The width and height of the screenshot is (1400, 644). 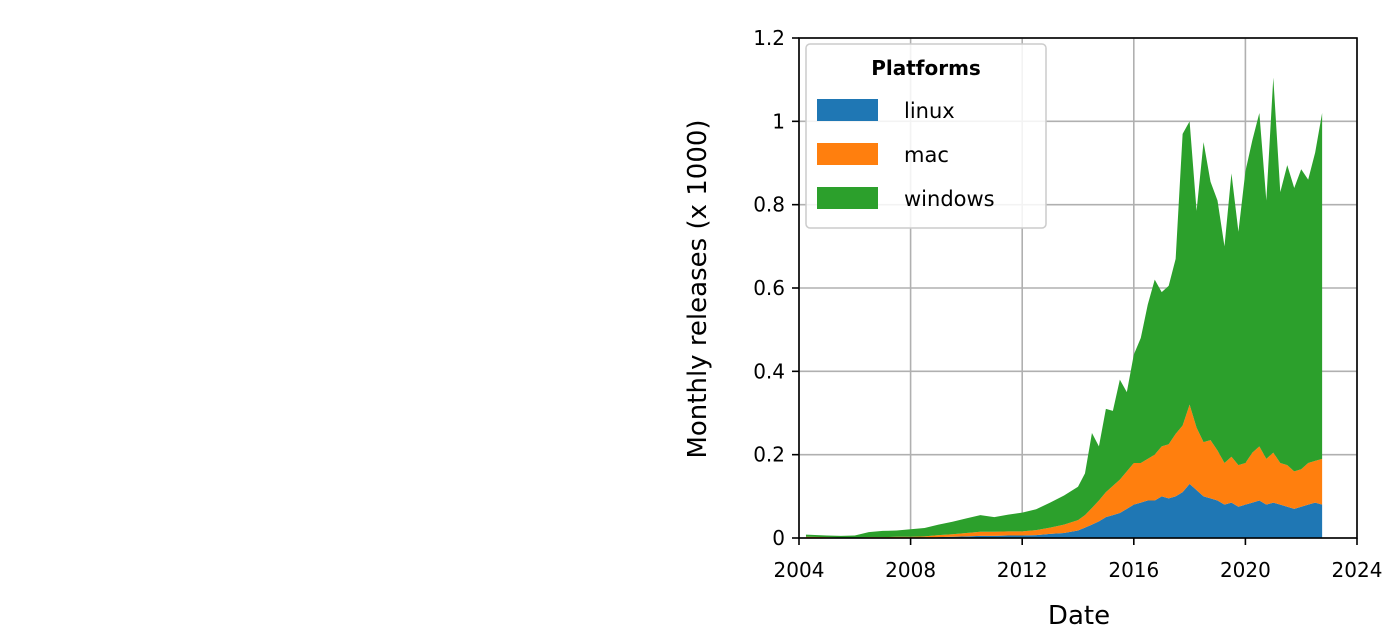 I want to click on x-tick-label: 2012, so click(x=1022, y=570).